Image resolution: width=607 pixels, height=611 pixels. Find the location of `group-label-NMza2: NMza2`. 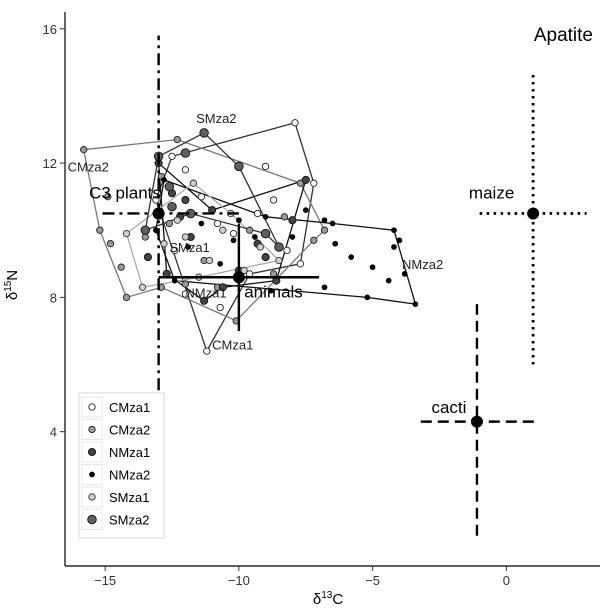

group-label-NMza2: NMza2 is located at coordinates (422, 264).